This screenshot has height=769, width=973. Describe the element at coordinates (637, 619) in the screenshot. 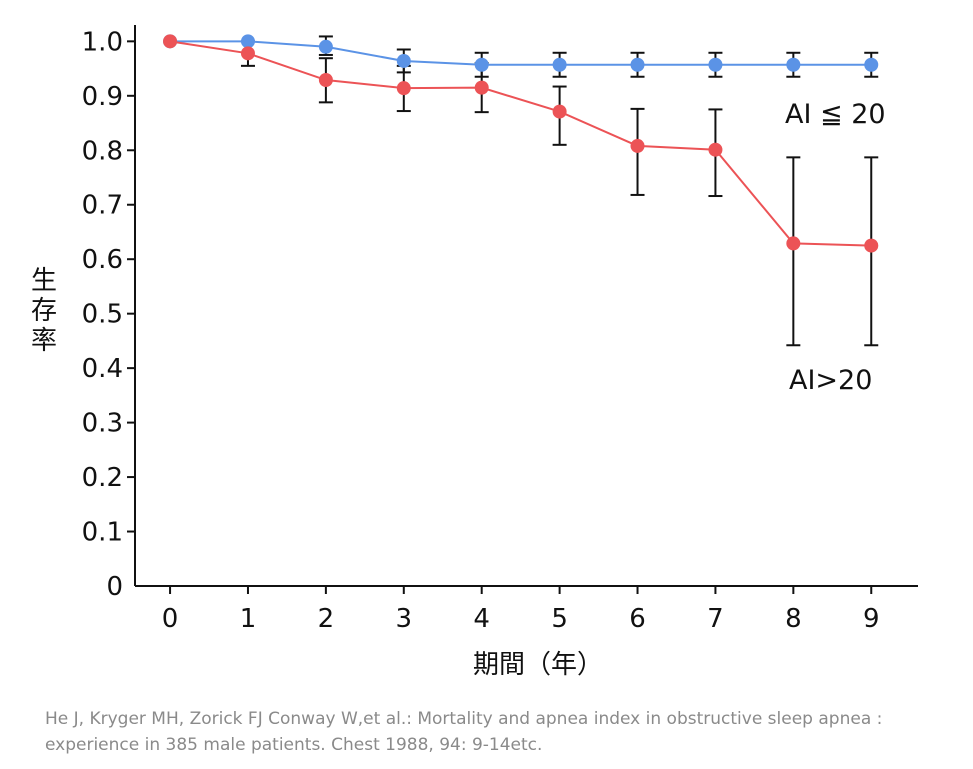

I see `x-tick-label-6: 6` at that location.